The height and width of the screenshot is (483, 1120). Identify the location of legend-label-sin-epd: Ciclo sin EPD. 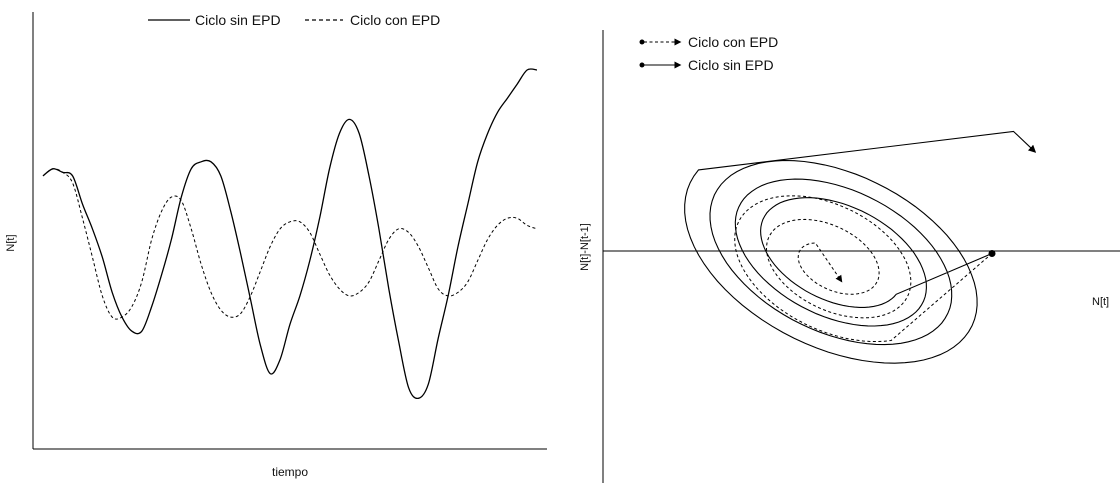
(238, 20).